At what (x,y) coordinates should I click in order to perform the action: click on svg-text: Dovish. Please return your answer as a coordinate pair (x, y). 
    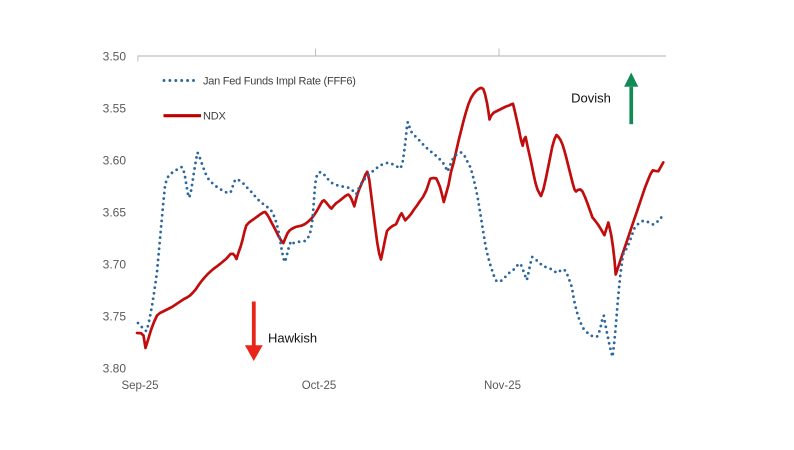
    Looking at the image, I should click on (591, 98).